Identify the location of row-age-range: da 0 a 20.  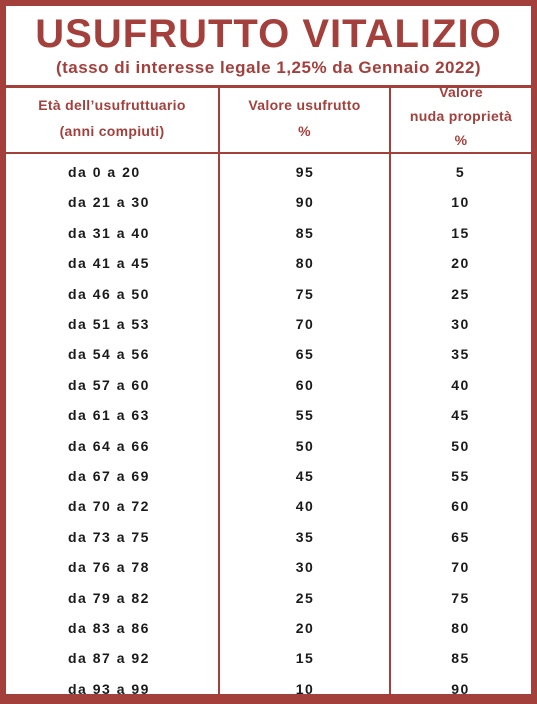
(104, 172).